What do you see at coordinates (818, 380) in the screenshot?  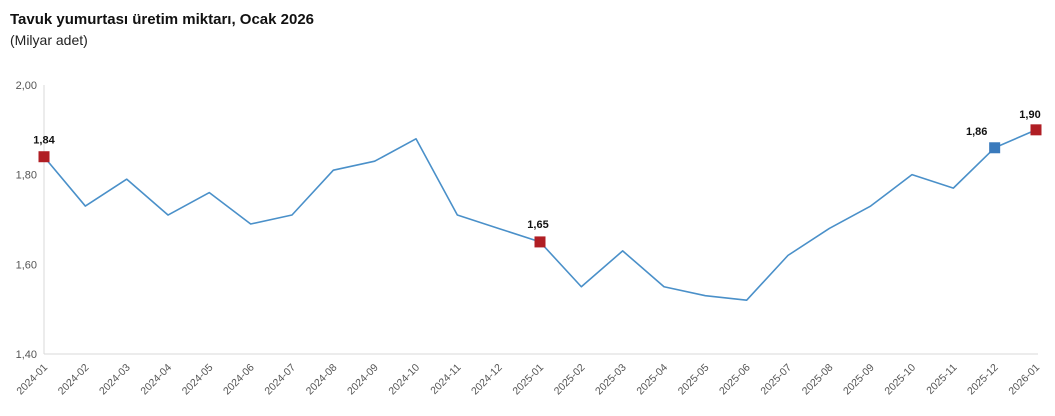 I see `x-tick-label: 2025-08` at bounding box center [818, 380].